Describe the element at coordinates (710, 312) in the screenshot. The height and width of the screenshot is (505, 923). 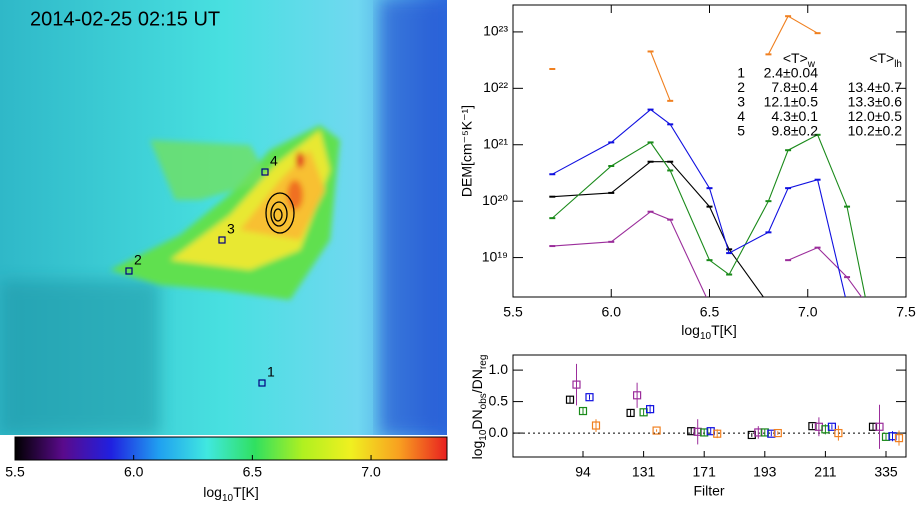
I see `x-tick-label: 6.5` at that location.